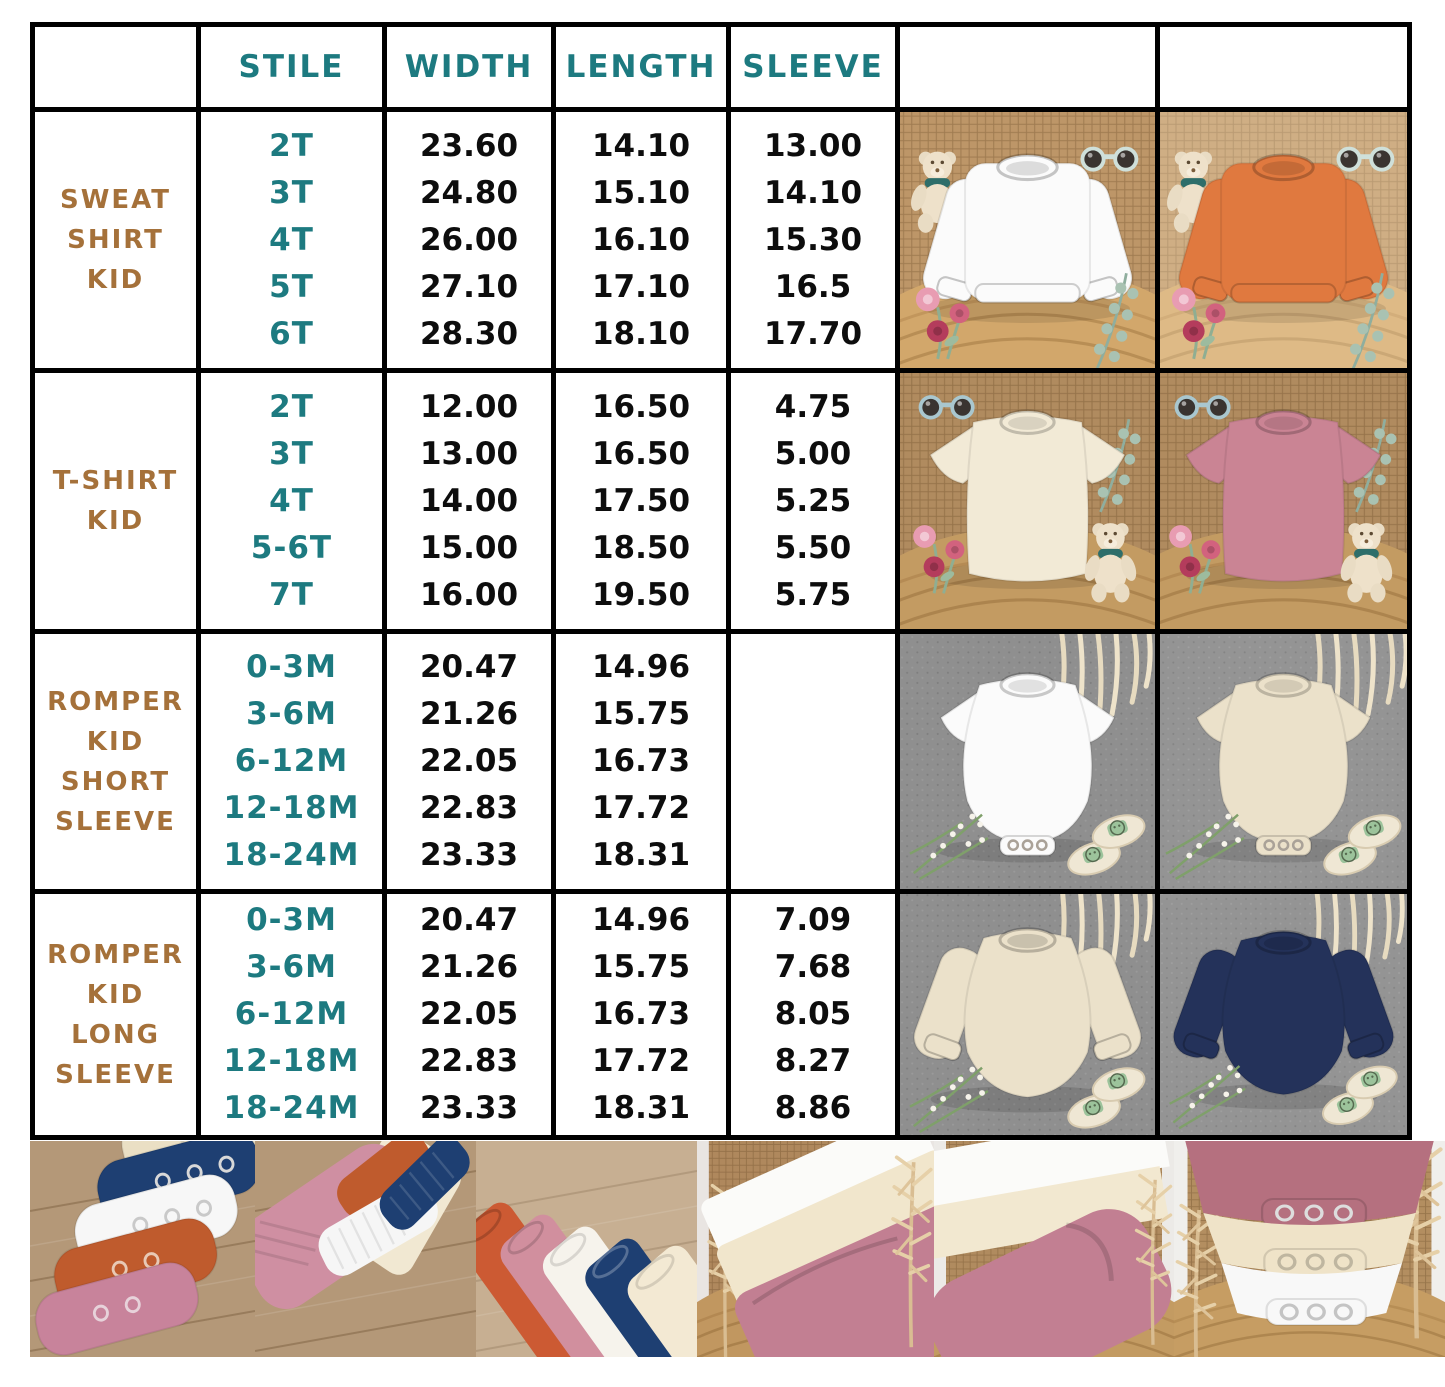  I want to click on cell-line: 5.25, so click(813, 500).